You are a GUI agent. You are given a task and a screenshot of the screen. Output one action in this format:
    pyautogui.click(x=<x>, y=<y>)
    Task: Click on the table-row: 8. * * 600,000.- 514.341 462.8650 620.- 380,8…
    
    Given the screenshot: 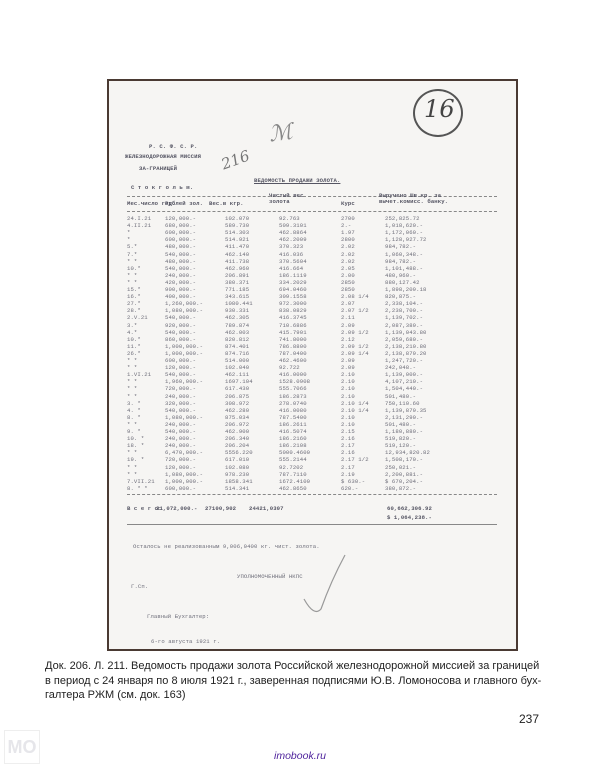 What is the action you would take?
    pyautogui.click(x=312, y=488)
    